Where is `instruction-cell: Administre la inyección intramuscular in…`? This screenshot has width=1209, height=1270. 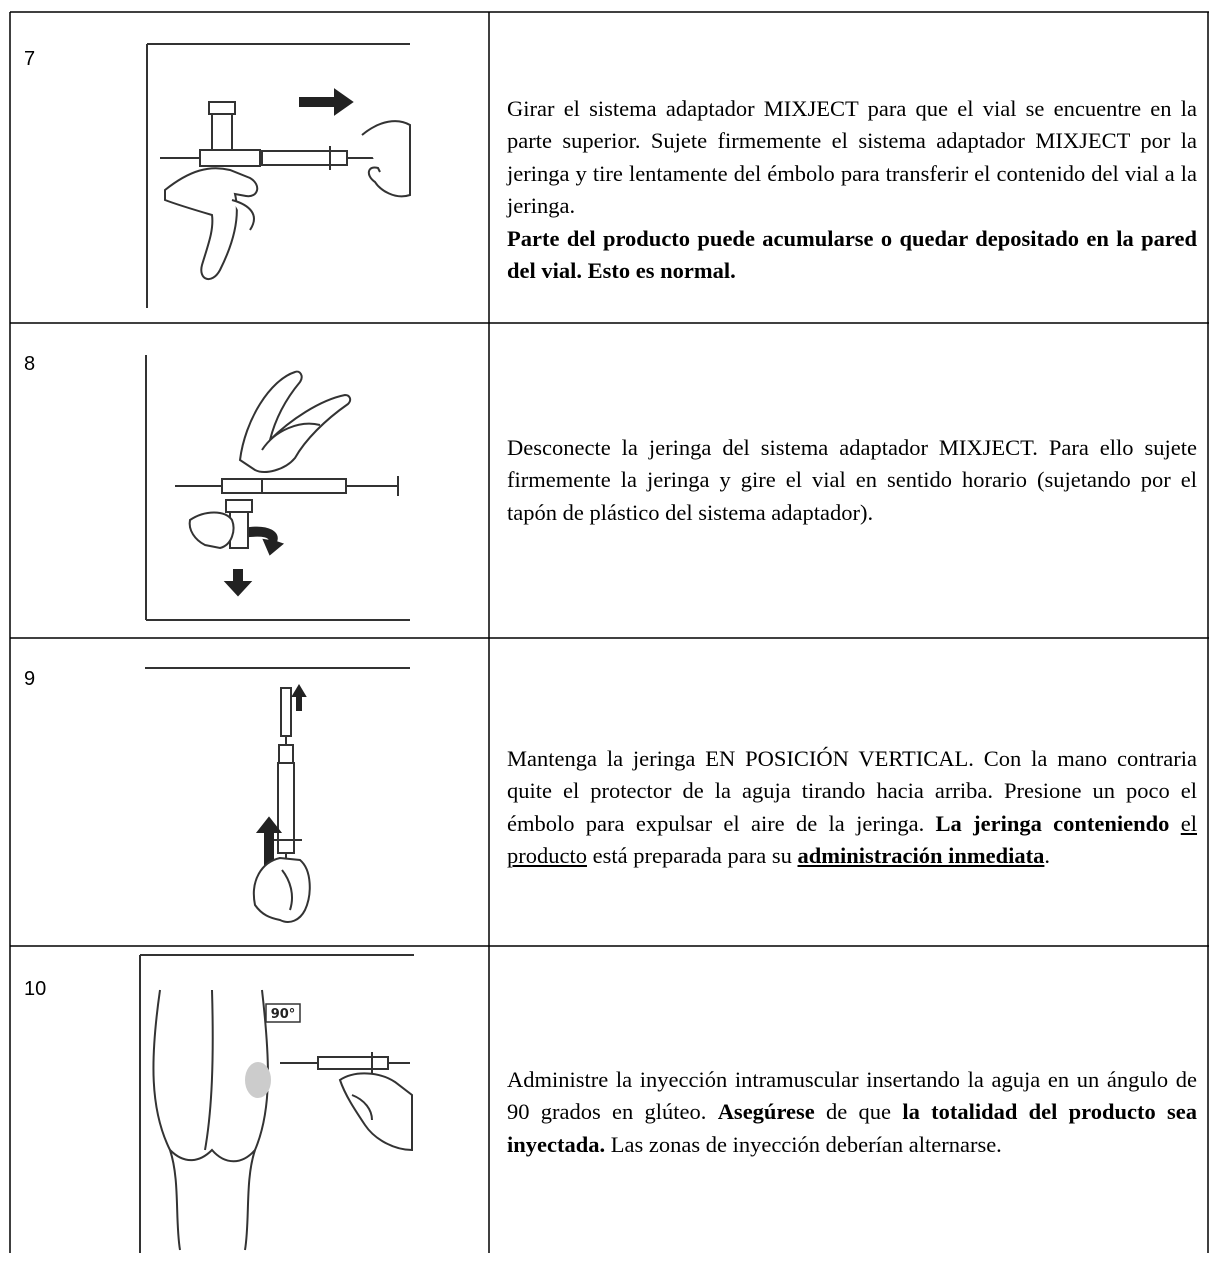 instruction-cell: Administre la inyección intramuscular in… is located at coordinates (852, 1112).